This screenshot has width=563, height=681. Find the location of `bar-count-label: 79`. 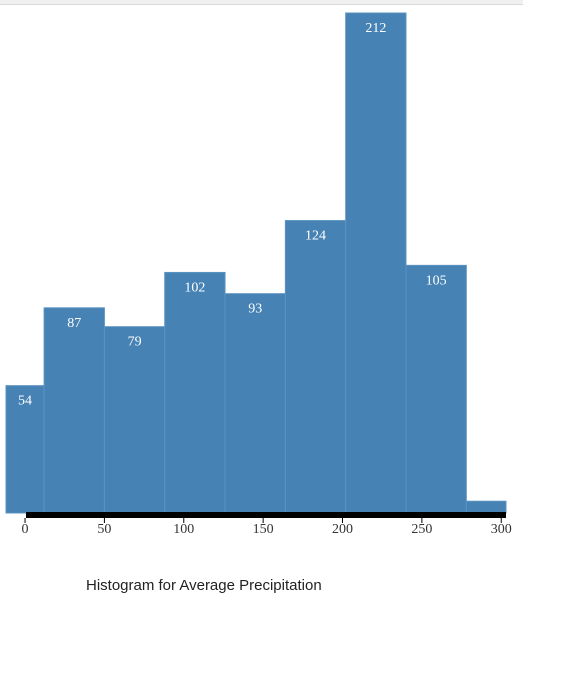

bar-count-label: 79 is located at coordinates (135, 342).